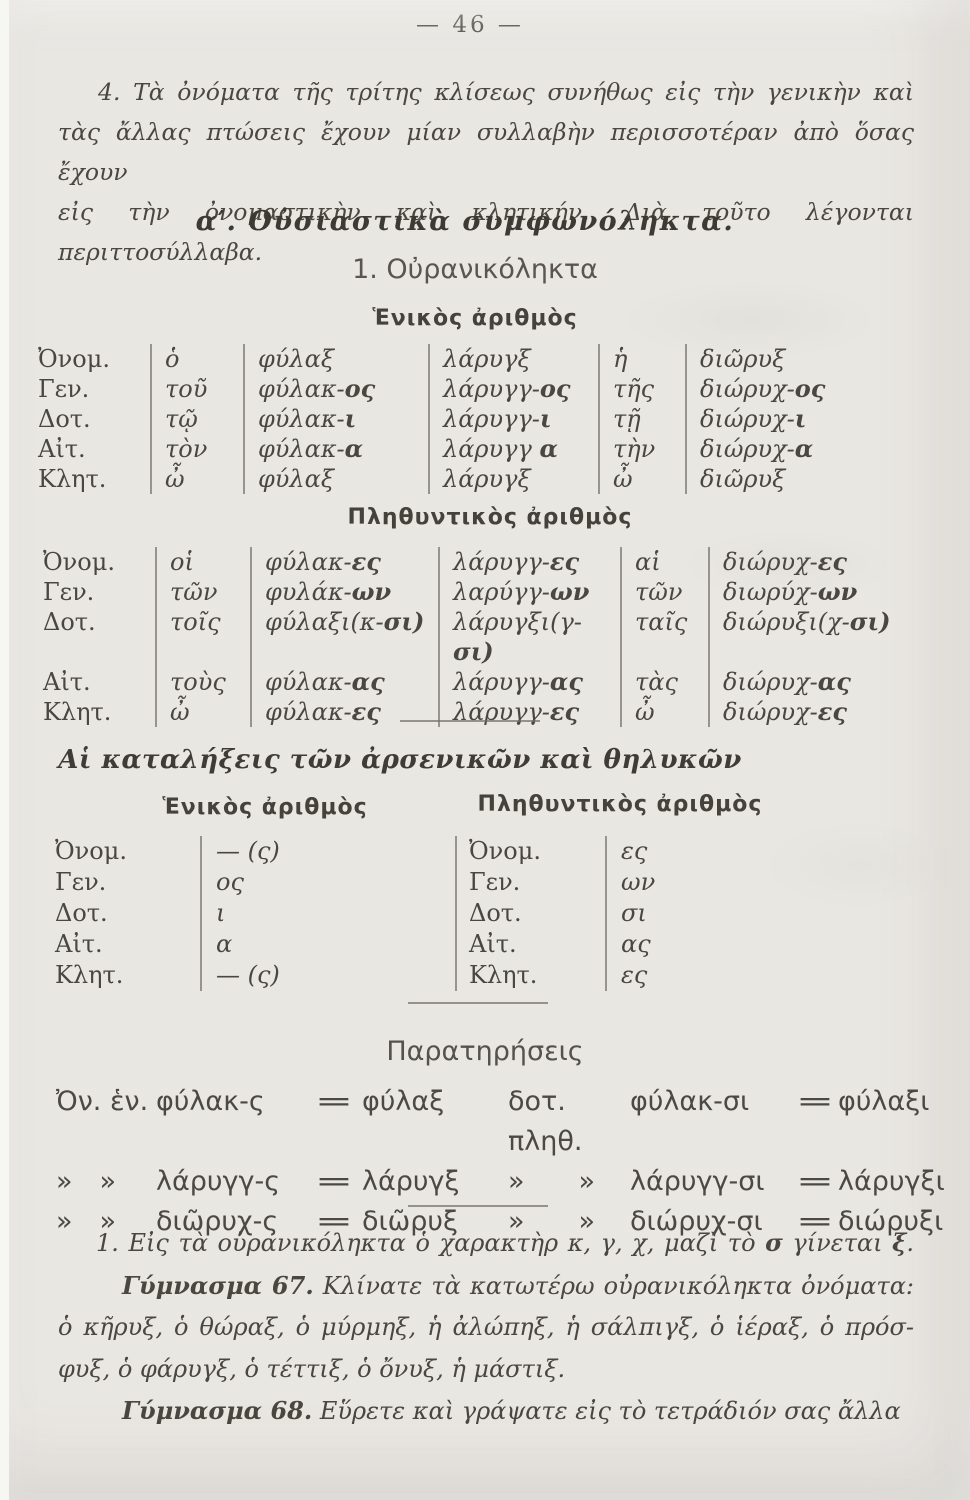 The height and width of the screenshot is (1500, 970). Describe the element at coordinates (335, 419) in the screenshot. I see `noun-form: φύλακ-ι` at that location.